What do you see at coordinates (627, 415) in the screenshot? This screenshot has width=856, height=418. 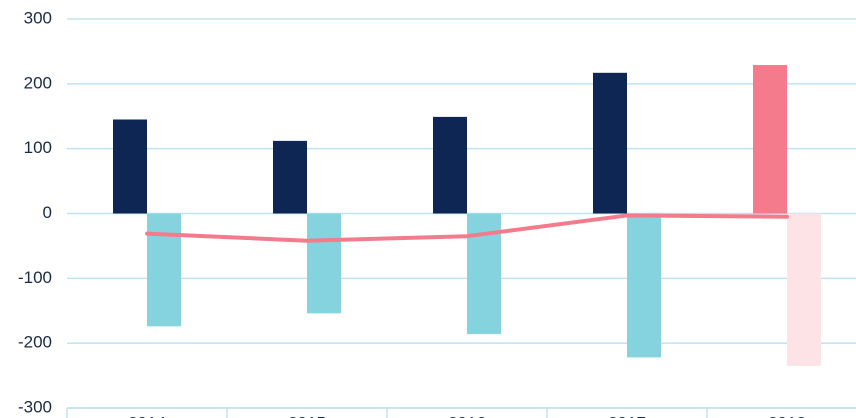 I see `x-tick-label: 2017` at bounding box center [627, 415].